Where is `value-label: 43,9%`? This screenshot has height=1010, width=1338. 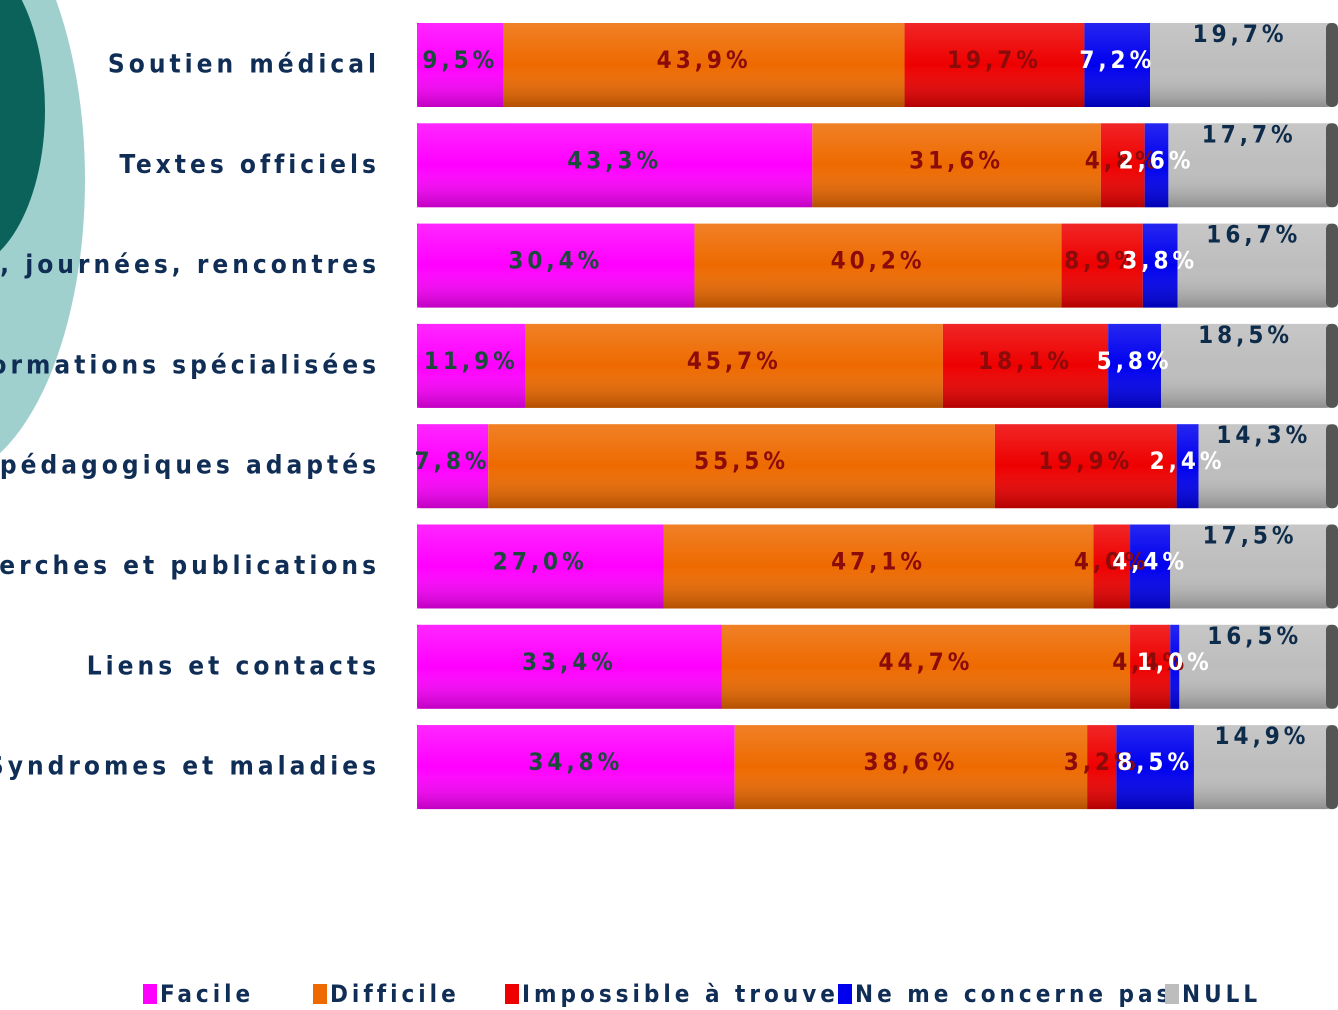 value-label: 43,9% is located at coordinates (704, 60).